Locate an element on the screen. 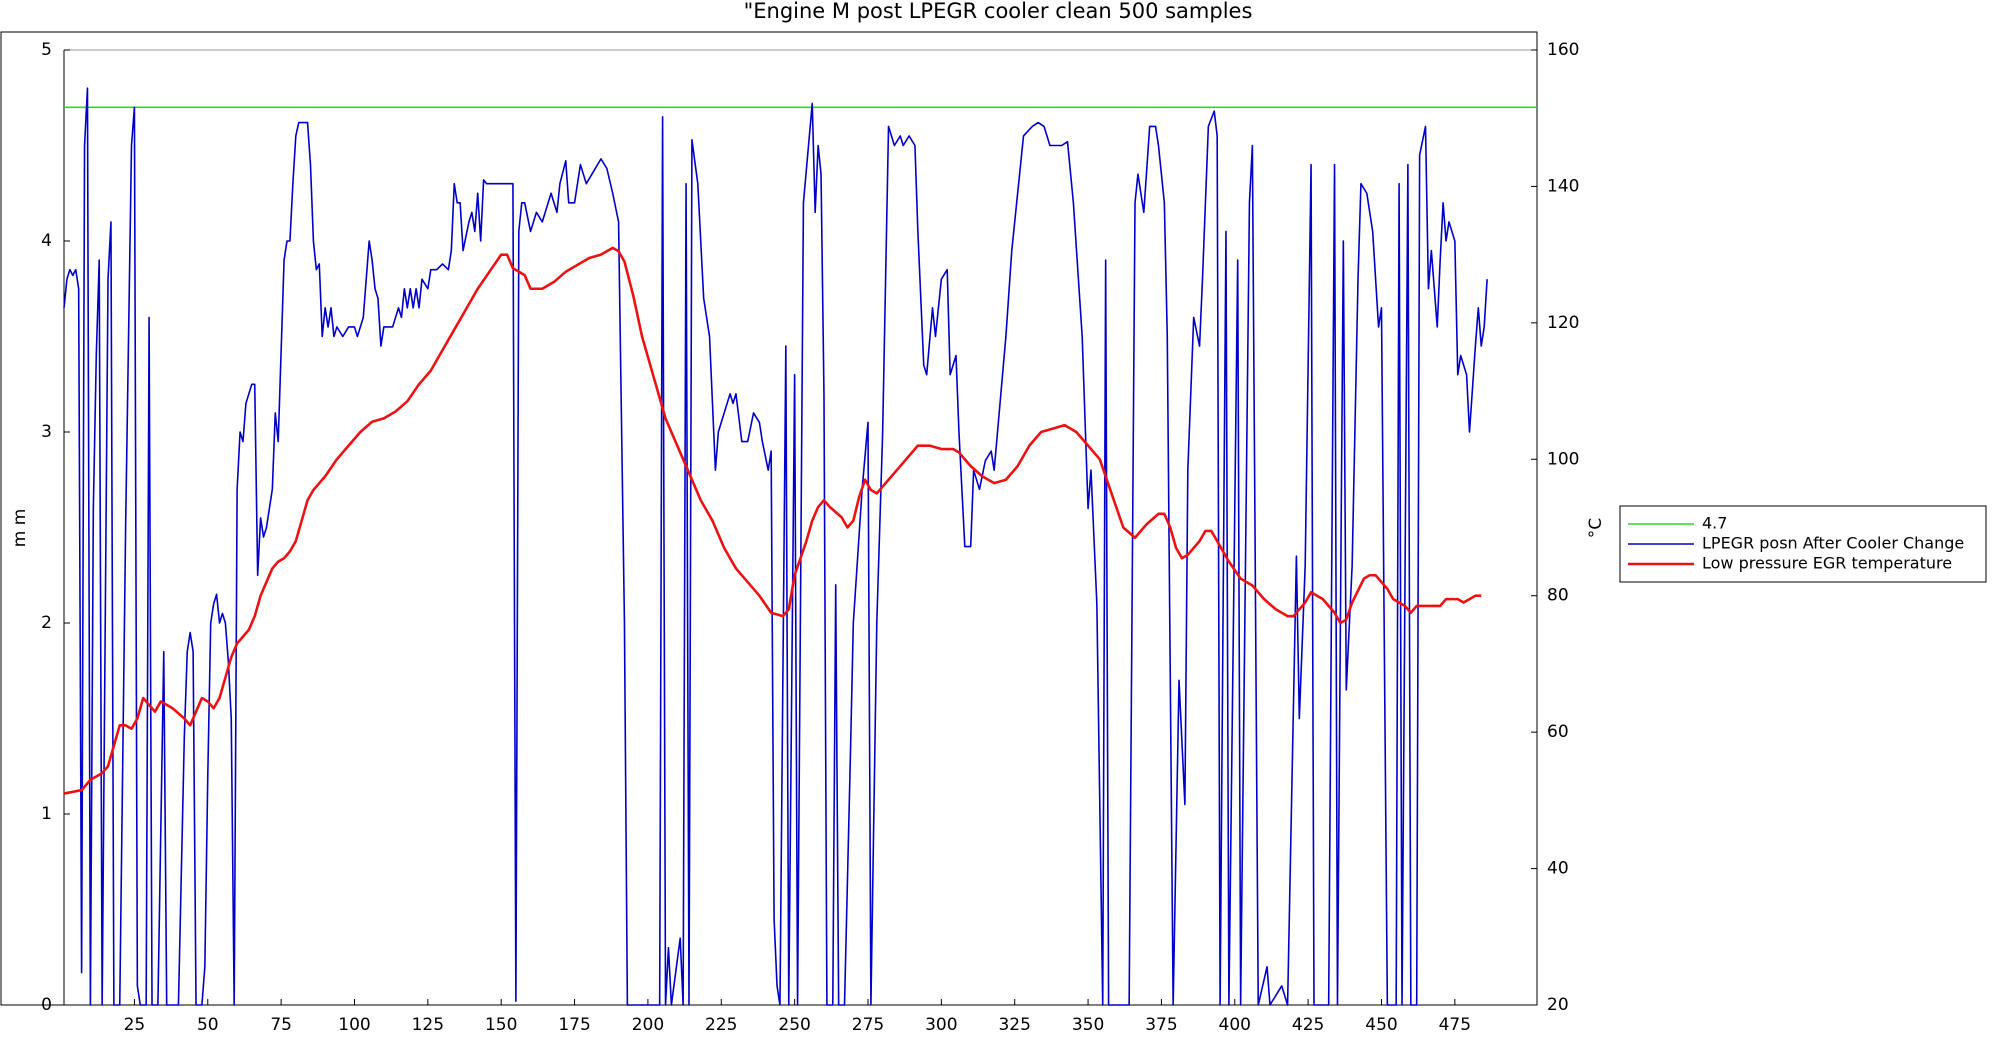 The width and height of the screenshot is (1997, 1054). x-tick-label: 150 is located at coordinates (501, 1025).